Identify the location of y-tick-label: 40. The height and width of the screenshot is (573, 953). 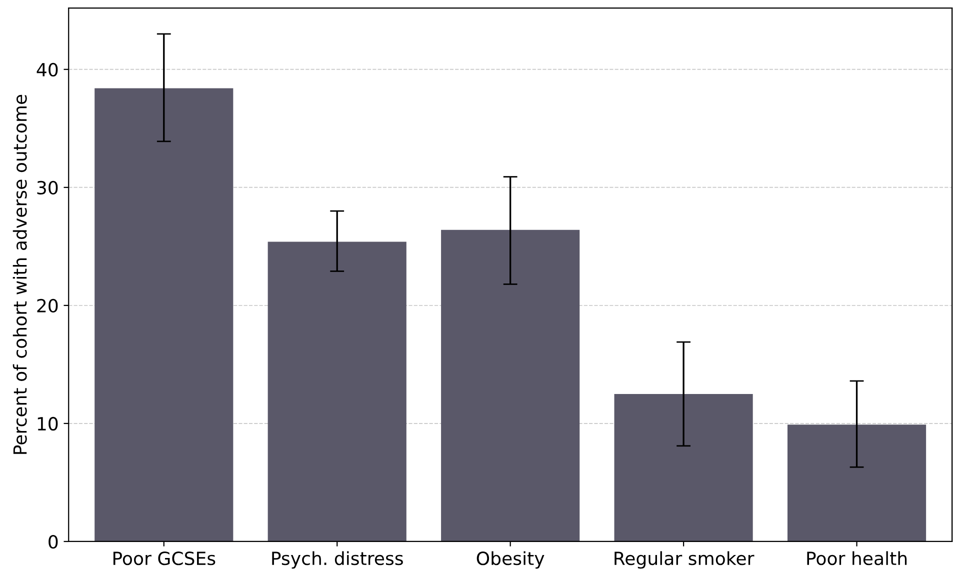
(47, 69).